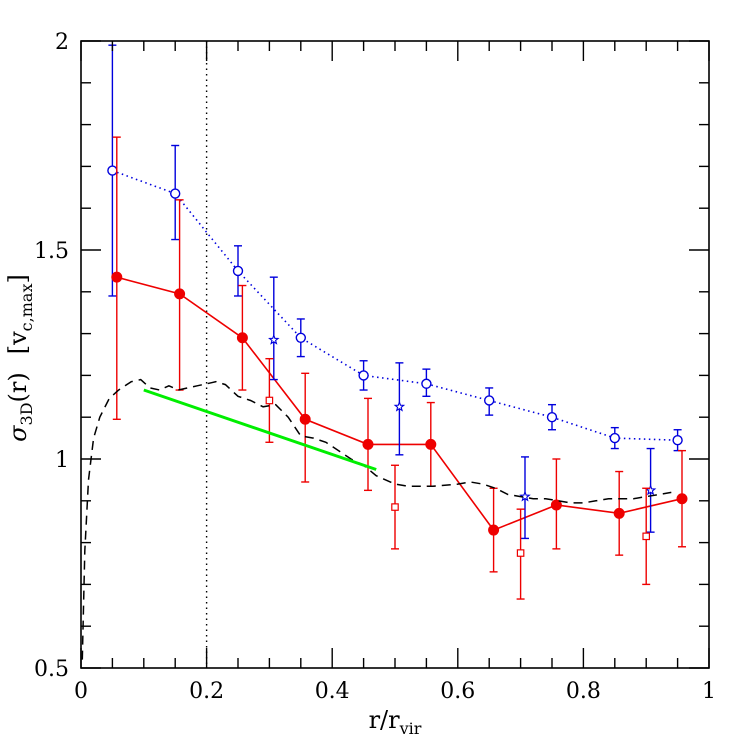  I want to click on x-axis-label-main: r/r, so click(385, 720).